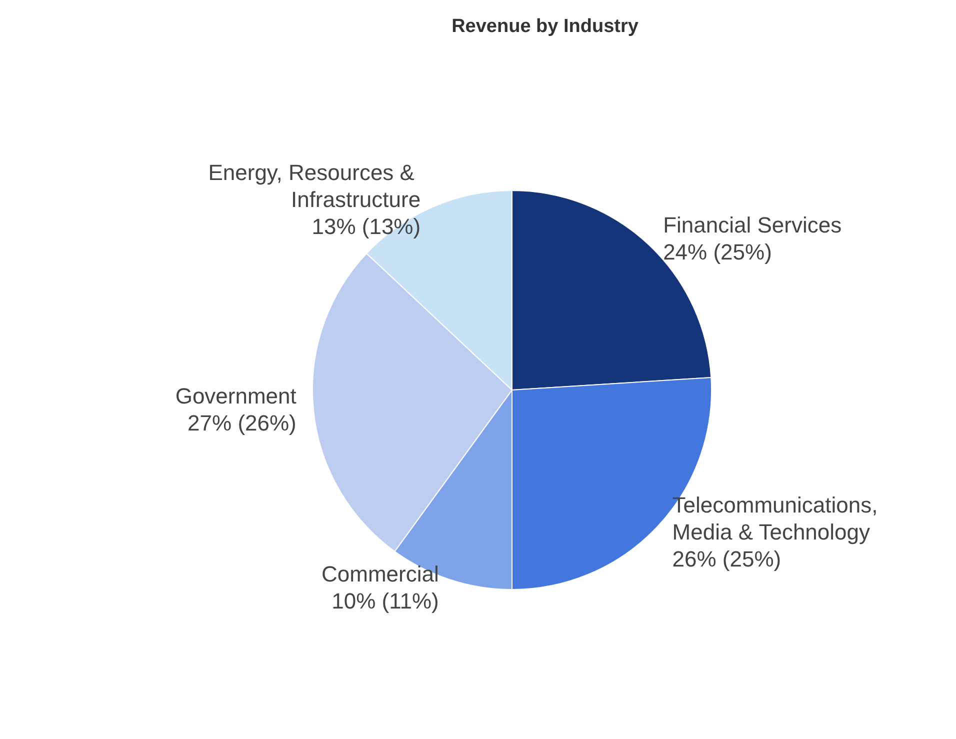  What do you see at coordinates (366, 227) in the screenshot?
I see `data-label: 13% (13%)` at bounding box center [366, 227].